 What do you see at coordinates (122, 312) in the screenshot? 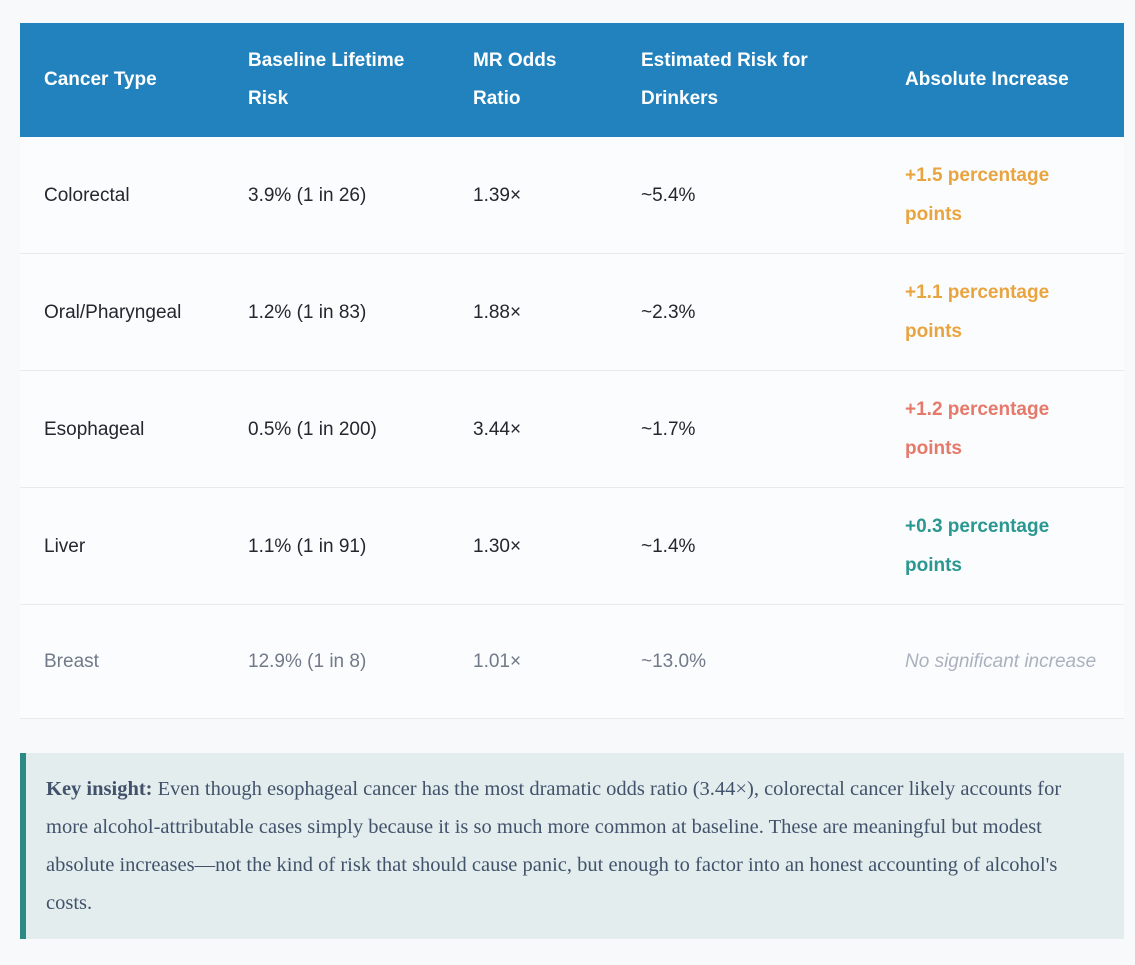
I see `cell-cancer-type: Oral/Pharyngeal` at bounding box center [122, 312].